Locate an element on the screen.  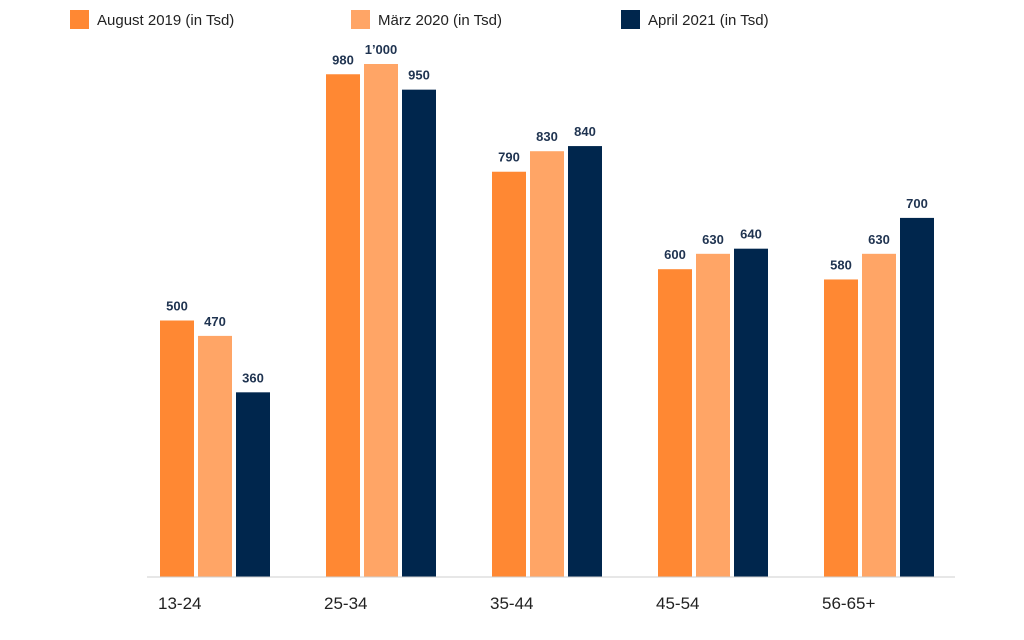
x-tick-label-56-65+: 56-65+ is located at coordinates (848, 603).